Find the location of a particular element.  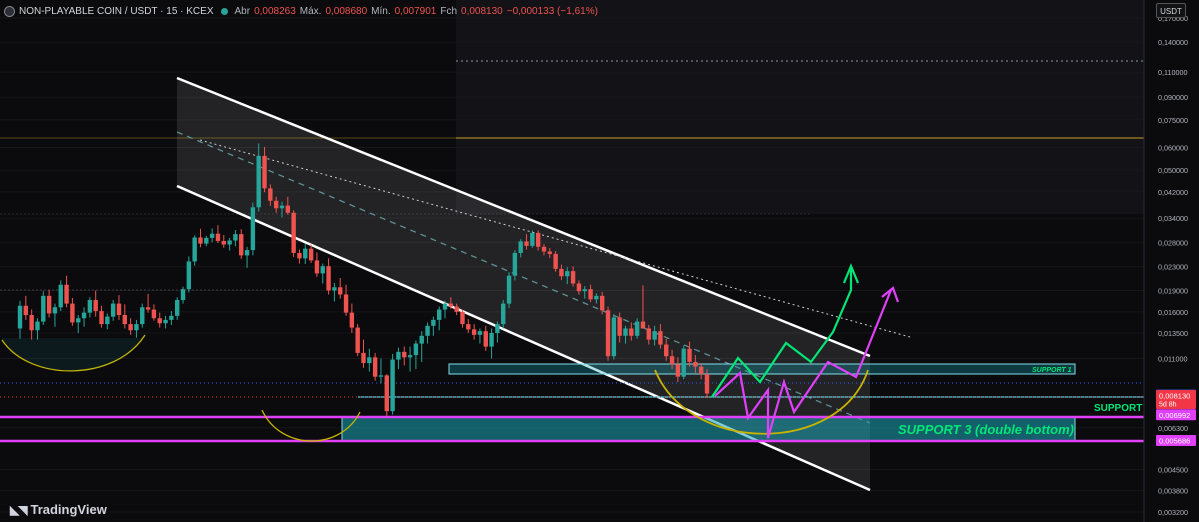

open-label: Abr is located at coordinates (242, 11).